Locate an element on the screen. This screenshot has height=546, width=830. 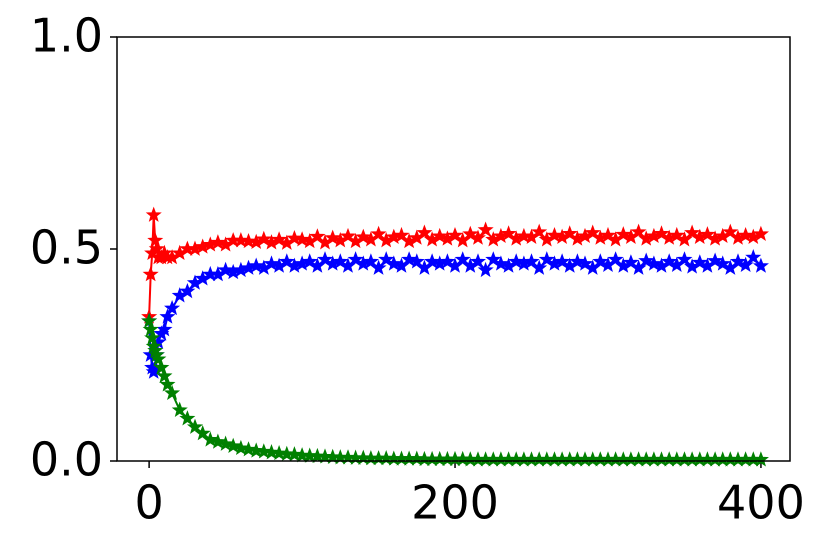
y-tick-label: 0.5 is located at coordinates (66, 248).